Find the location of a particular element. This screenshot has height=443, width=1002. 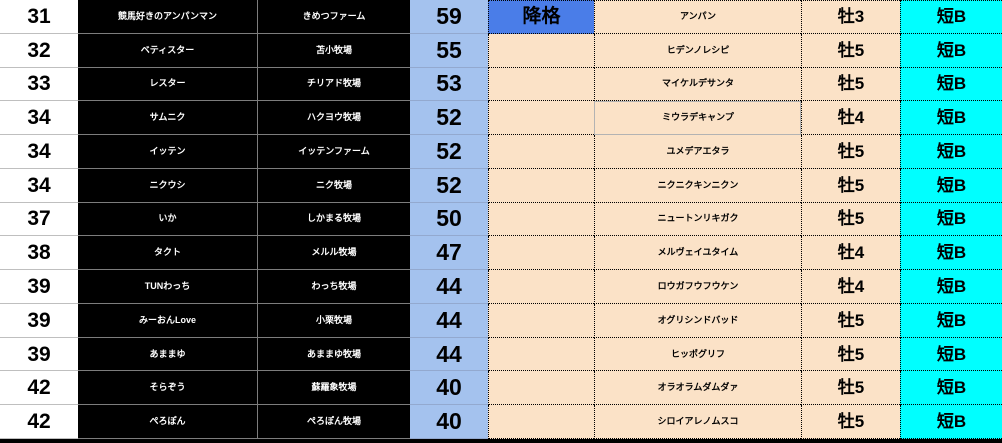

cell-farm-name: 小栗牧場 is located at coordinates (333, 320).